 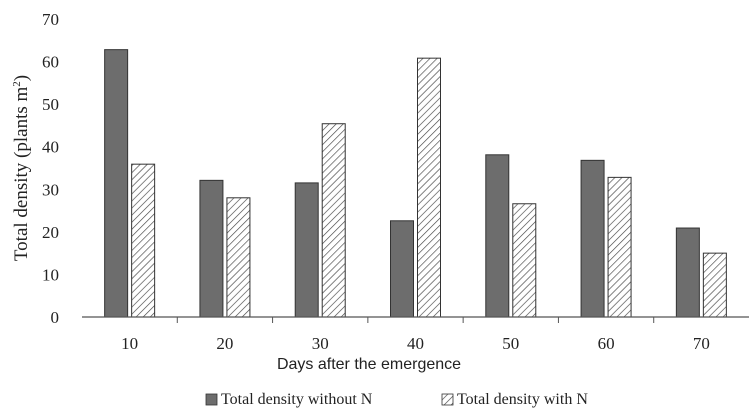 I want to click on x-tick-label: 20, so click(x=224, y=343).